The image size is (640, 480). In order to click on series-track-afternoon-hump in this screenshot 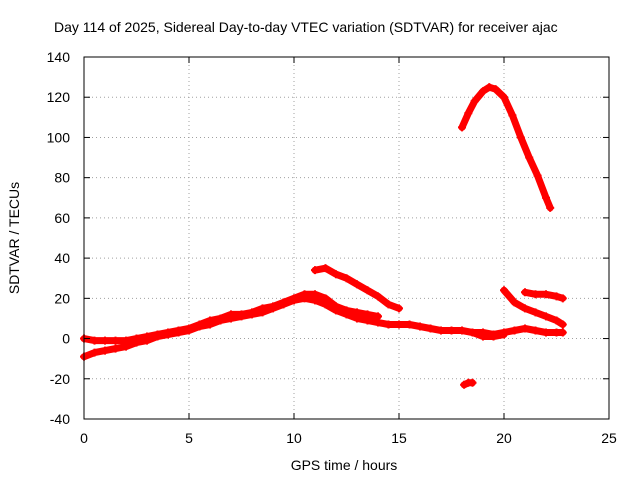, I will do `click(357, 288)`.